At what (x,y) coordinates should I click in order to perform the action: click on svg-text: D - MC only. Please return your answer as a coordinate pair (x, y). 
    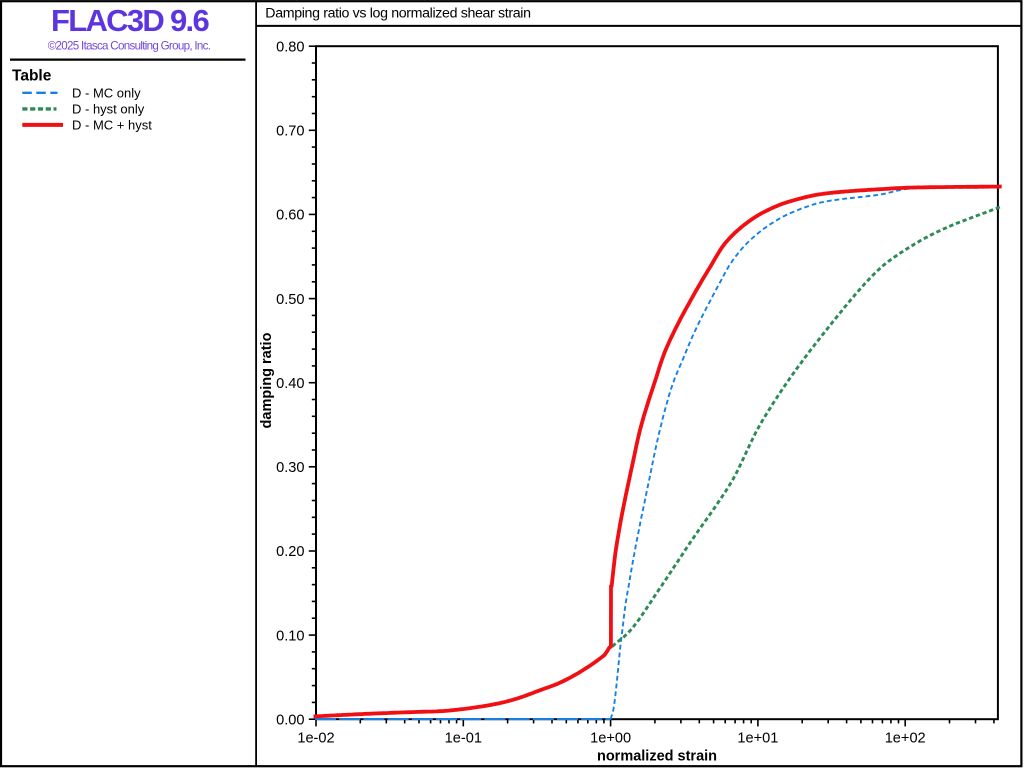
    Looking at the image, I should click on (106, 92).